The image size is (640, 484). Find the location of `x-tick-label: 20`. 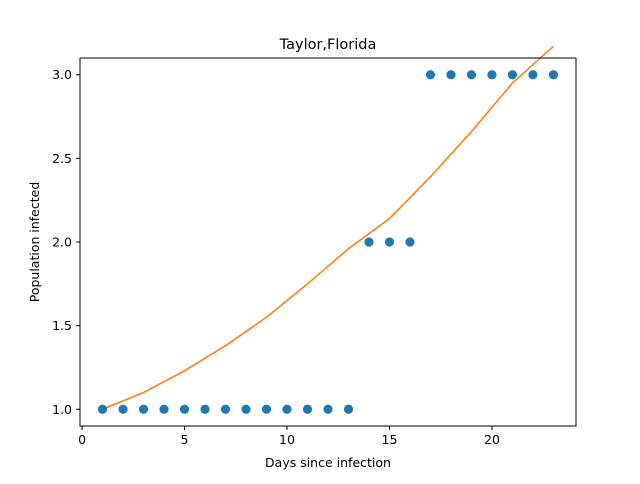

x-tick-label: 20 is located at coordinates (492, 439).